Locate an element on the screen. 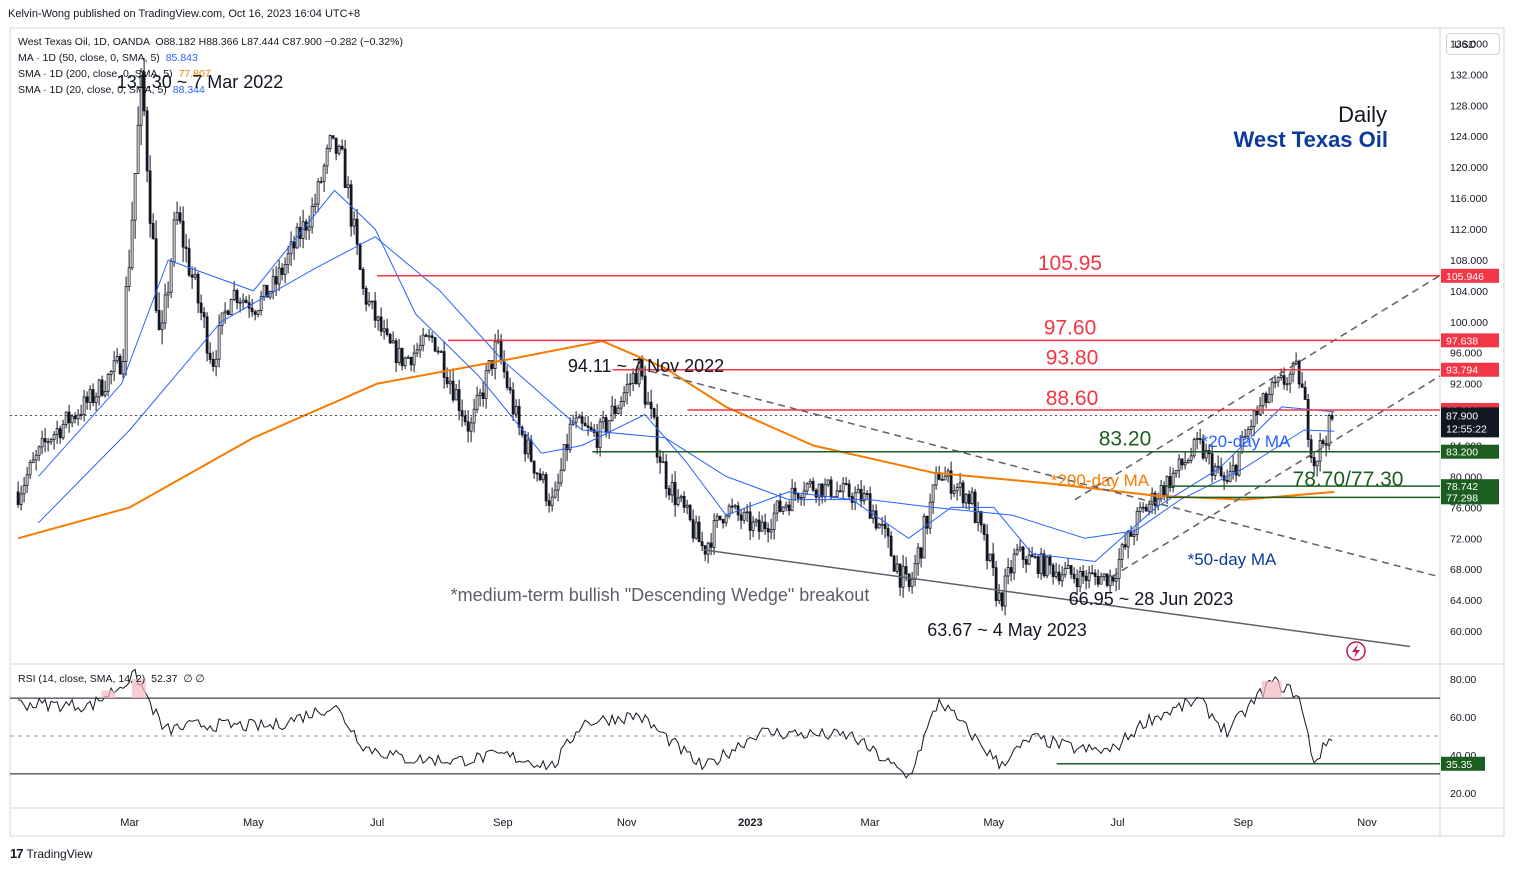  y-tick-label: 132.000 is located at coordinates (1469, 75).